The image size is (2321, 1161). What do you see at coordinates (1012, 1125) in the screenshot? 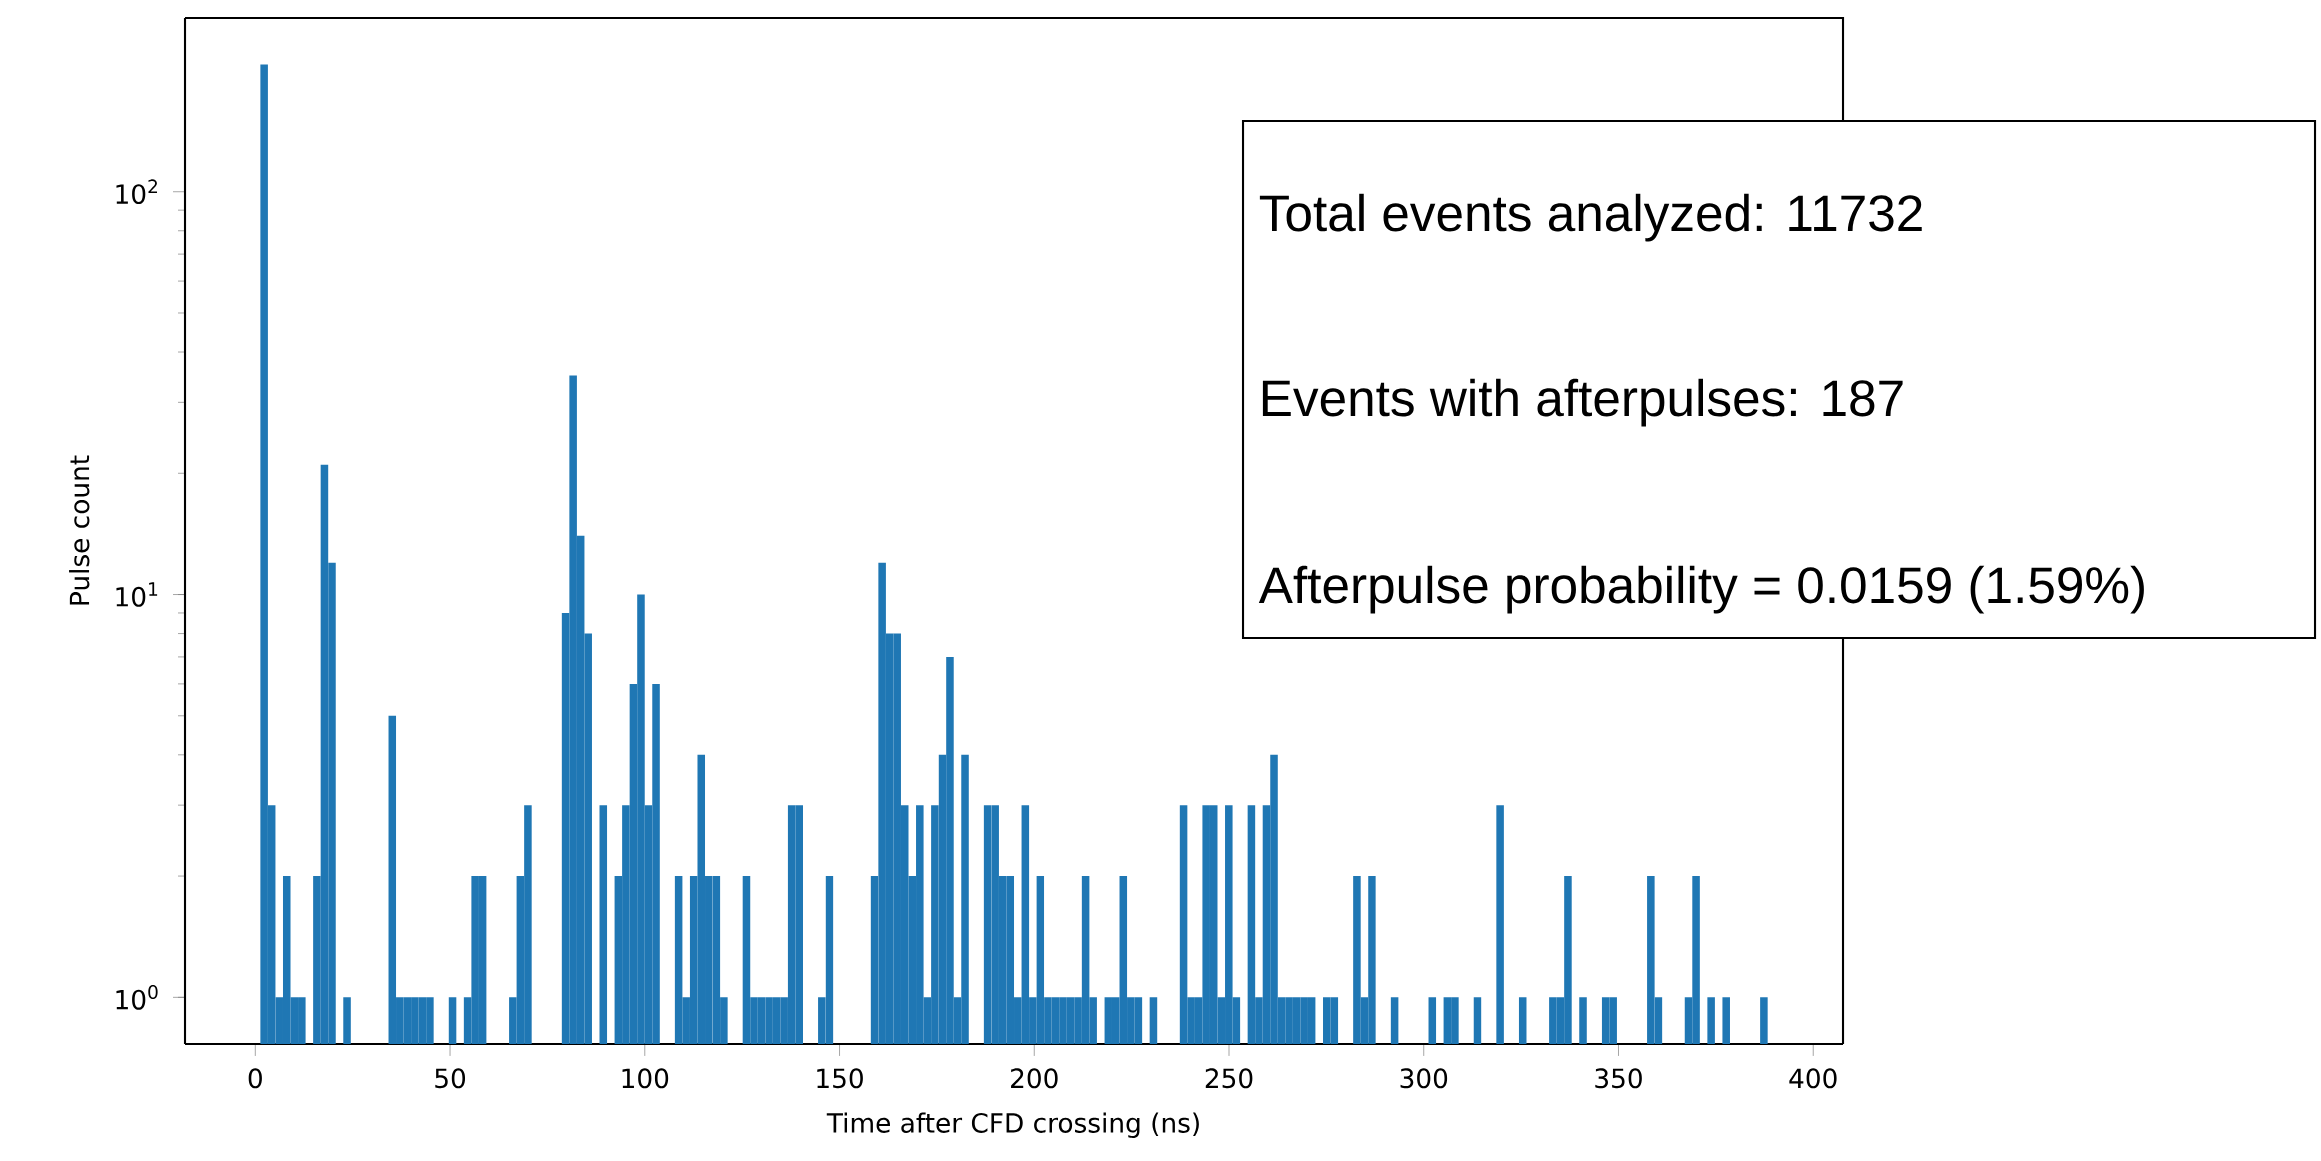
I see `x-axis-title: Time after CFD crossing (ns)` at bounding box center [1012, 1125].